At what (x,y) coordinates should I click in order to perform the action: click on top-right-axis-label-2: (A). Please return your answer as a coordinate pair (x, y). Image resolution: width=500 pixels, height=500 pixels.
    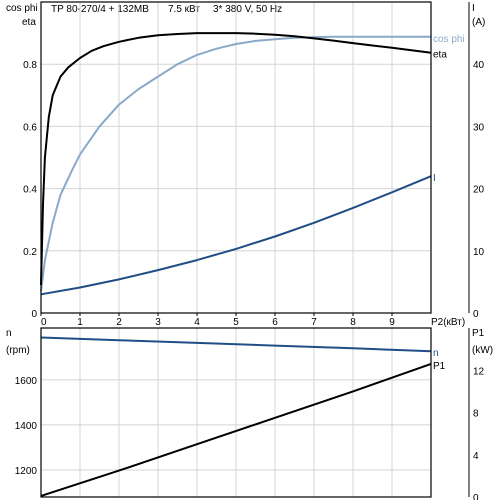
    Looking at the image, I should click on (478, 22).